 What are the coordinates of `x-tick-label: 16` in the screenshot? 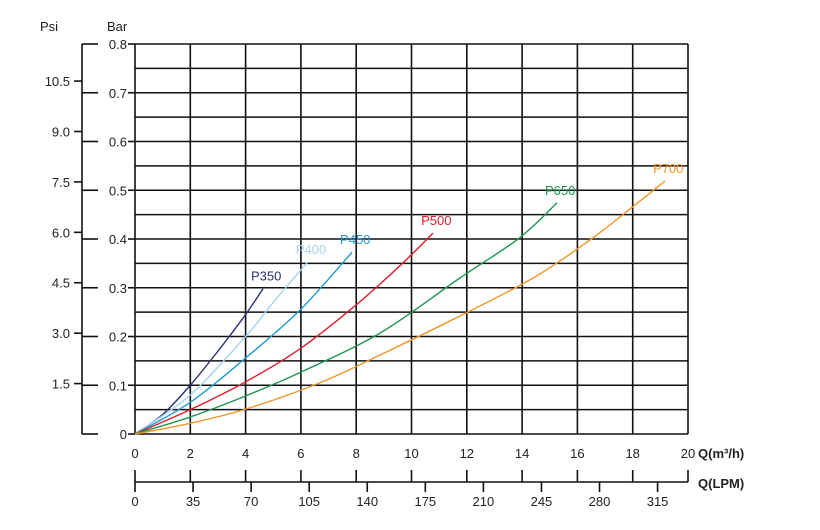 It's located at (577, 453).